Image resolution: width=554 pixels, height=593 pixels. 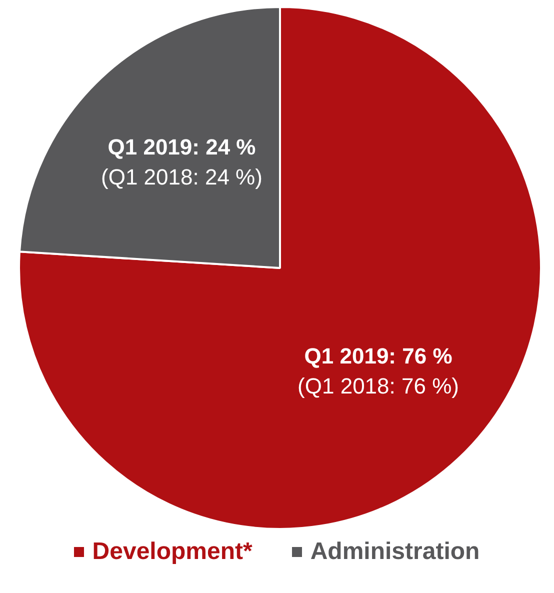 I want to click on data-label: Q1 2019: 76 %, so click(x=378, y=356).